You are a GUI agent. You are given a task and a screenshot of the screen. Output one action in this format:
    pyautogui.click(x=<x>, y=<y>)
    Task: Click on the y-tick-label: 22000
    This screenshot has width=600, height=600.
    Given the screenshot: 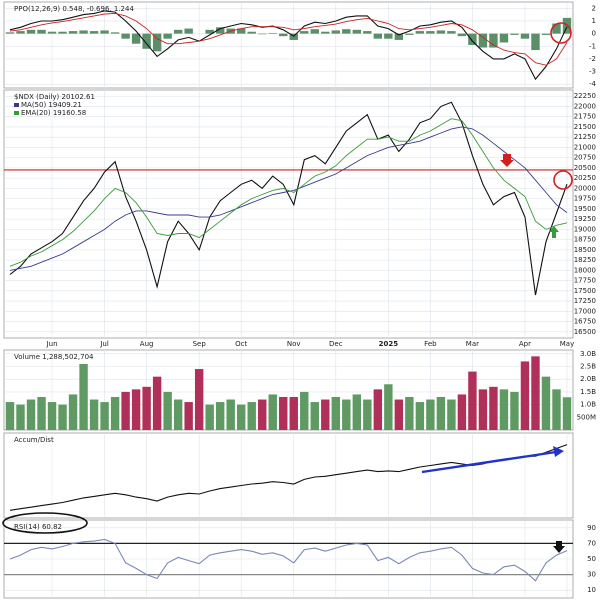 What is the action you would take?
    pyautogui.click(x=585, y=106)
    